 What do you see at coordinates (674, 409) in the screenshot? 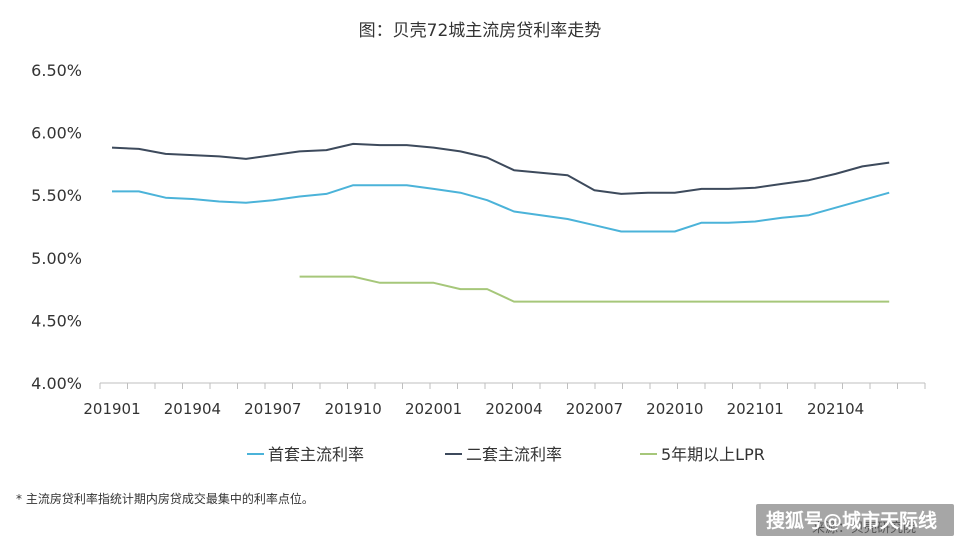
I see `x-tick-label: 202010` at bounding box center [674, 409].